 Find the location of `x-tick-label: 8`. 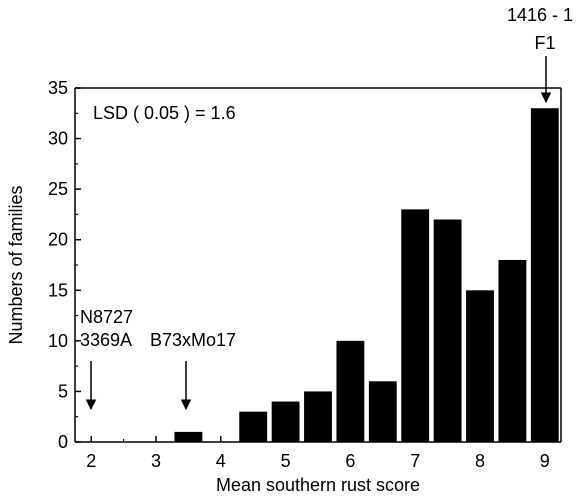

x-tick-label: 8 is located at coordinates (480, 461).